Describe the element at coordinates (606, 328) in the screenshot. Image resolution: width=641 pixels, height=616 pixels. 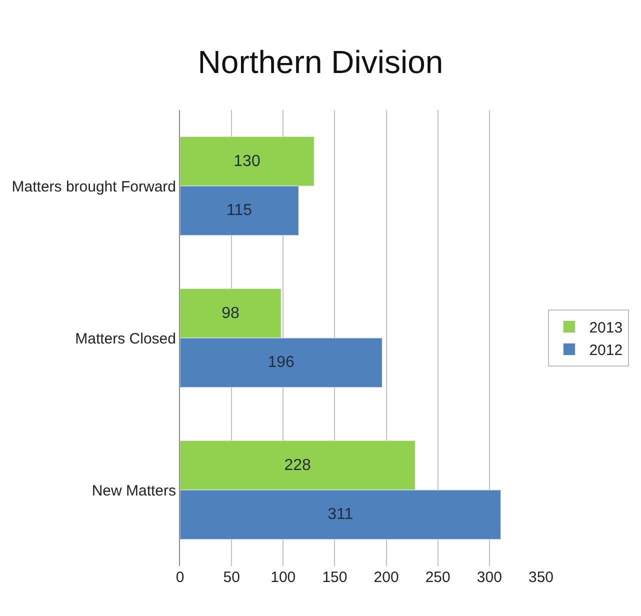
I see `legend-label: 2013` at that location.